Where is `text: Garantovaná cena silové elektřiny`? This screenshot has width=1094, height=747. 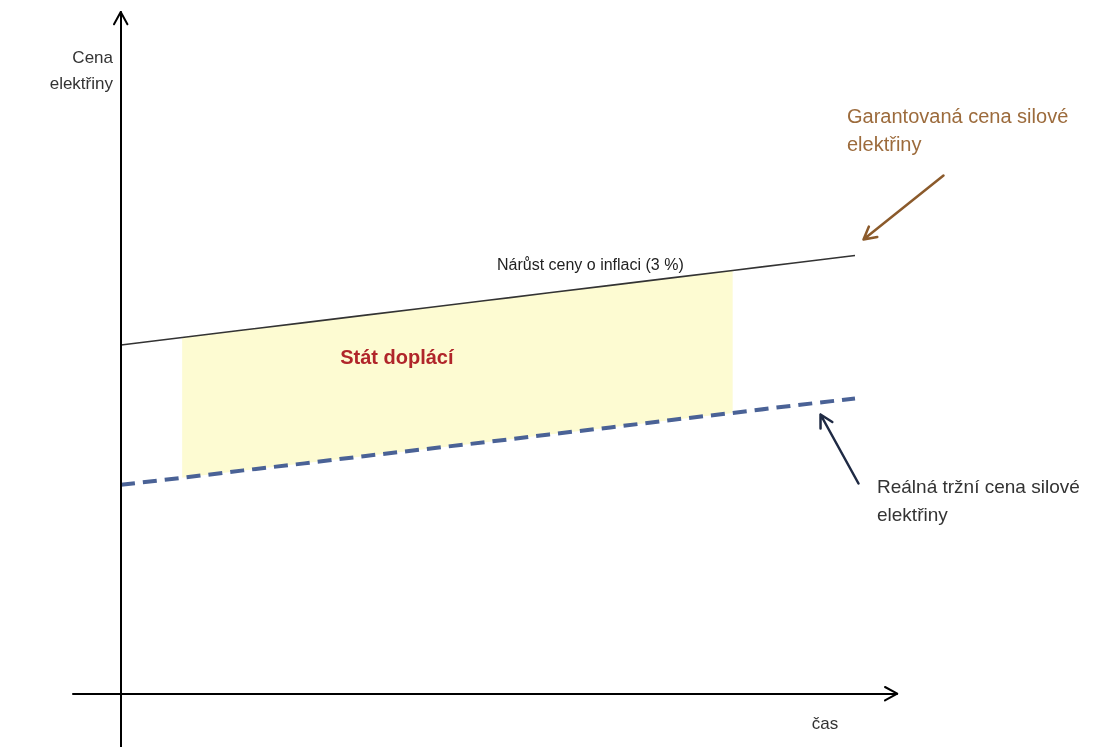
text: Garantovaná cena silové elektřiny is located at coordinates (958, 130).